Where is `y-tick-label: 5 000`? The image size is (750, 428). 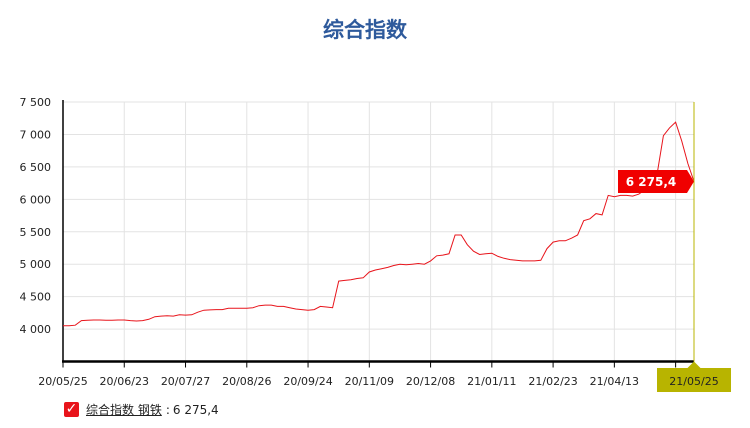
y-tick-label: 5 000 is located at coordinates (36, 264).